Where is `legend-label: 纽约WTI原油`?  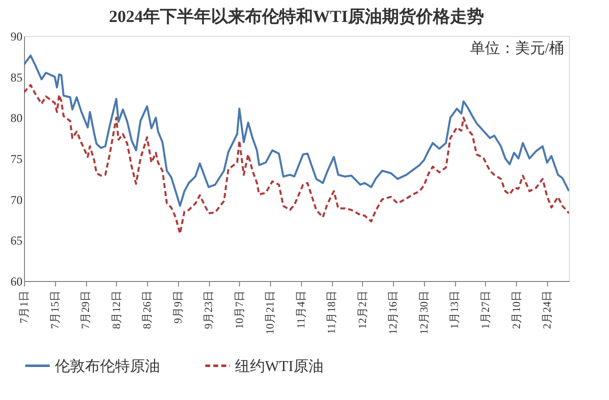 legend-label: 纽约WTI原油 is located at coordinates (279, 366).